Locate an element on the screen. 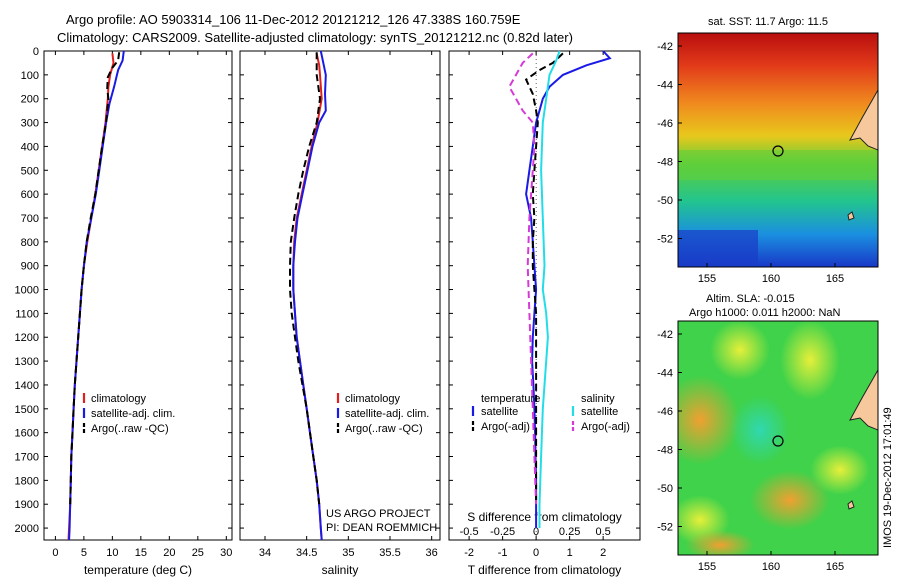 The height and width of the screenshot is (580, 900). differences-s-tick-label: -0.25 is located at coordinates (502, 532).